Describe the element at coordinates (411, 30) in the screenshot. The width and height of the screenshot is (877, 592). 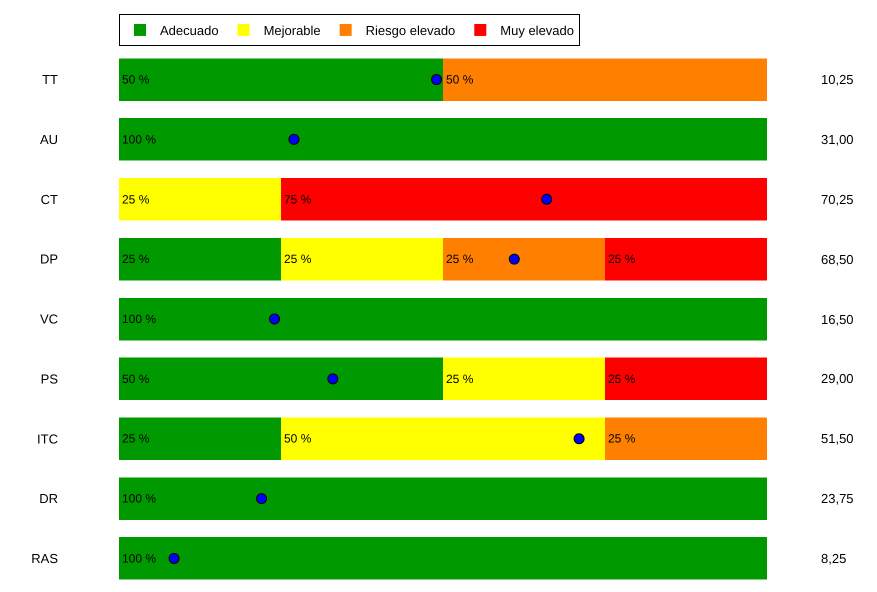
I see `legend-label: Riesgo elevado` at that location.